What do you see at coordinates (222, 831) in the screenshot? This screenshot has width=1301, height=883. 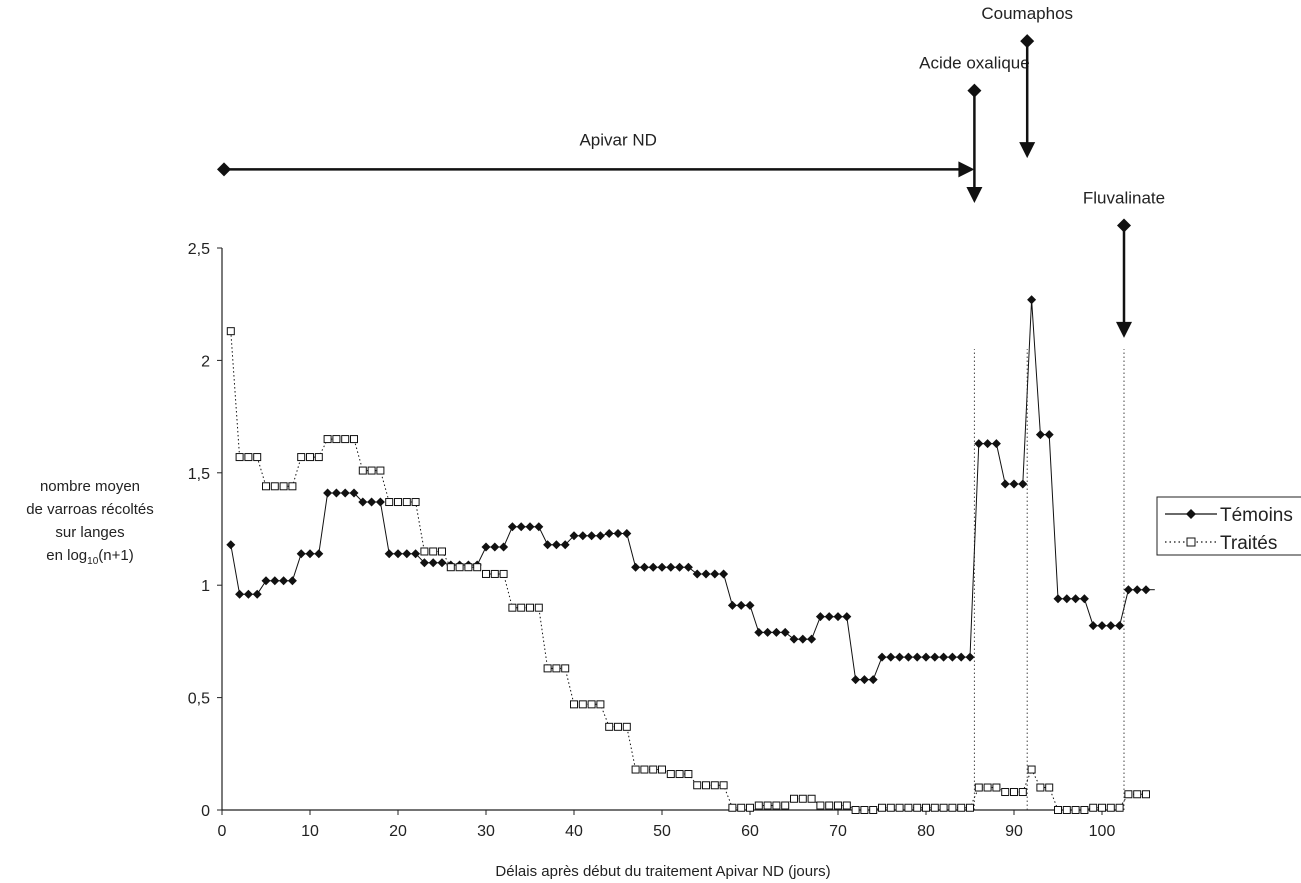 I see `x-tick-label: 0` at bounding box center [222, 831].